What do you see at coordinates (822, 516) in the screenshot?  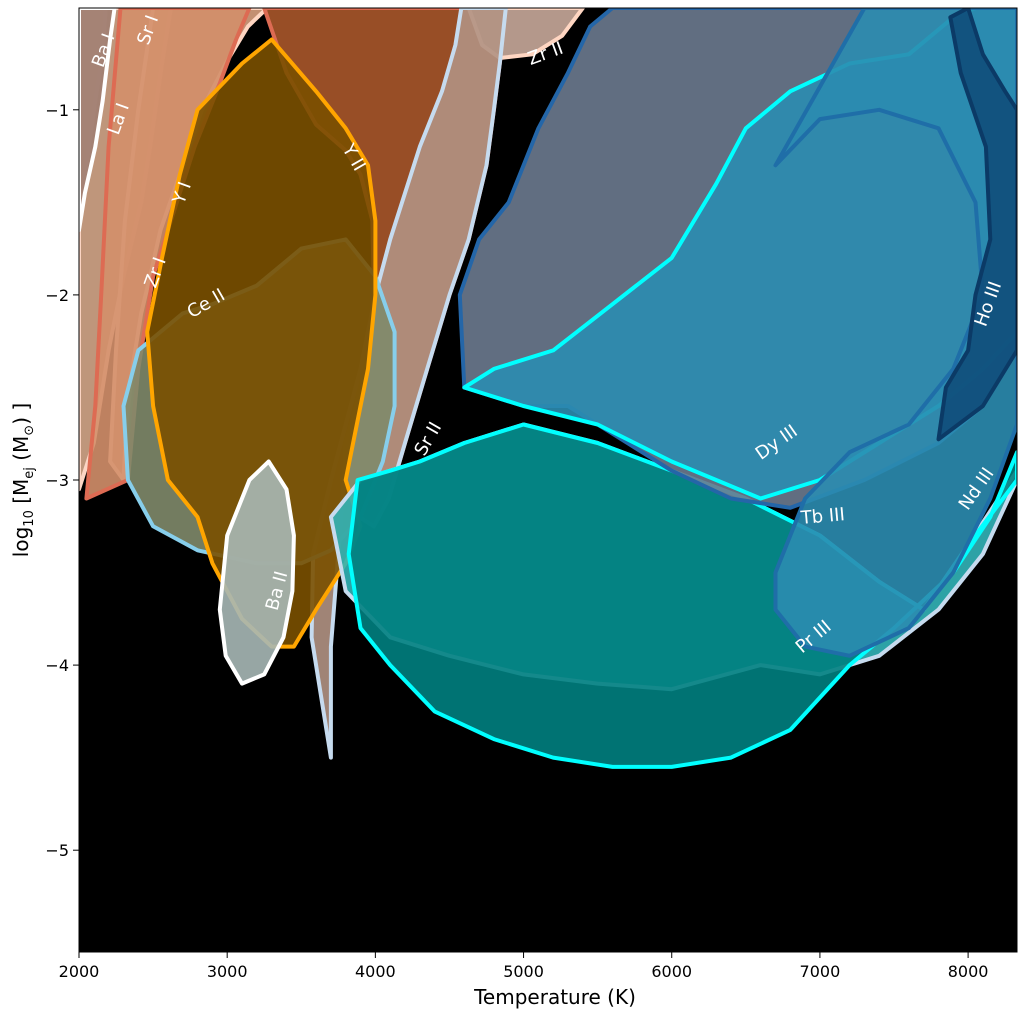 I see `region-label-tb-iii: Tb III` at bounding box center [822, 516].